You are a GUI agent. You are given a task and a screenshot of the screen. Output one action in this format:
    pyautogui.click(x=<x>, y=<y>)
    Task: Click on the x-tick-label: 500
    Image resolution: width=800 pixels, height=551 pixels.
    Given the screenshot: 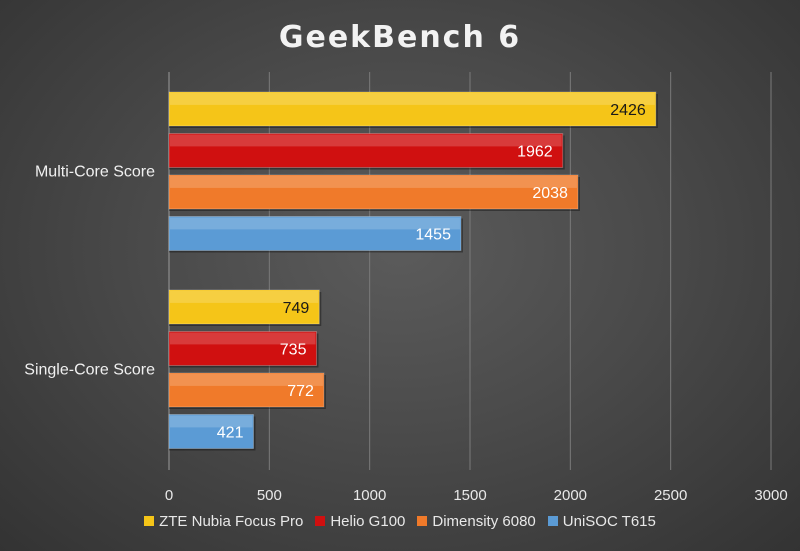 What is the action you would take?
    pyautogui.click(x=269, y=495)
    